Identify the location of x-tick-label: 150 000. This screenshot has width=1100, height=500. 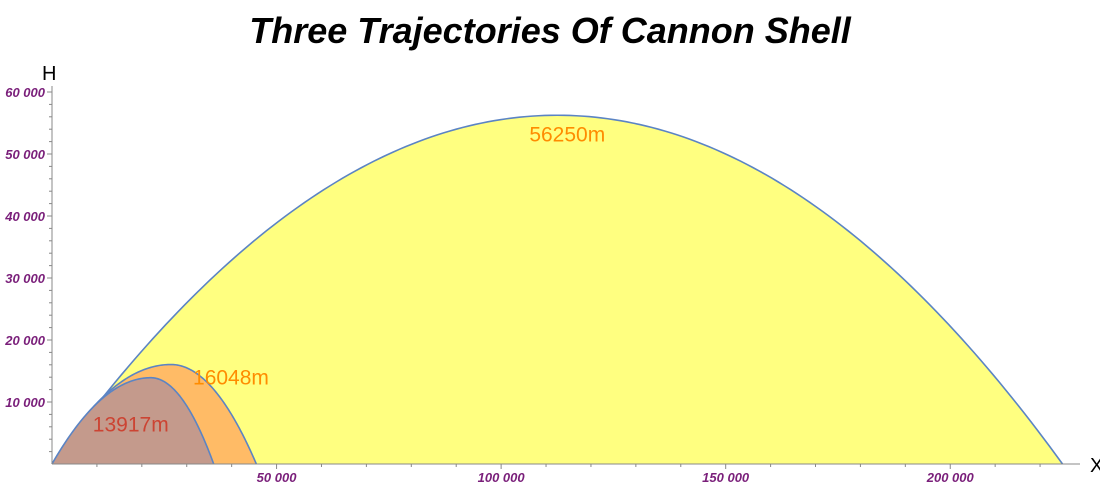
(726, 477).